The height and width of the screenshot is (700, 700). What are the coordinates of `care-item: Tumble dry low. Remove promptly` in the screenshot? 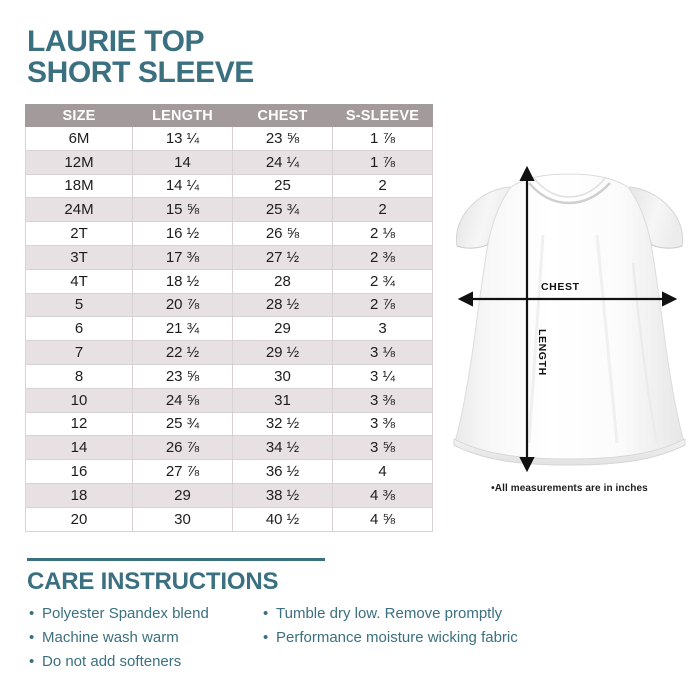 It's located at (426, 614).